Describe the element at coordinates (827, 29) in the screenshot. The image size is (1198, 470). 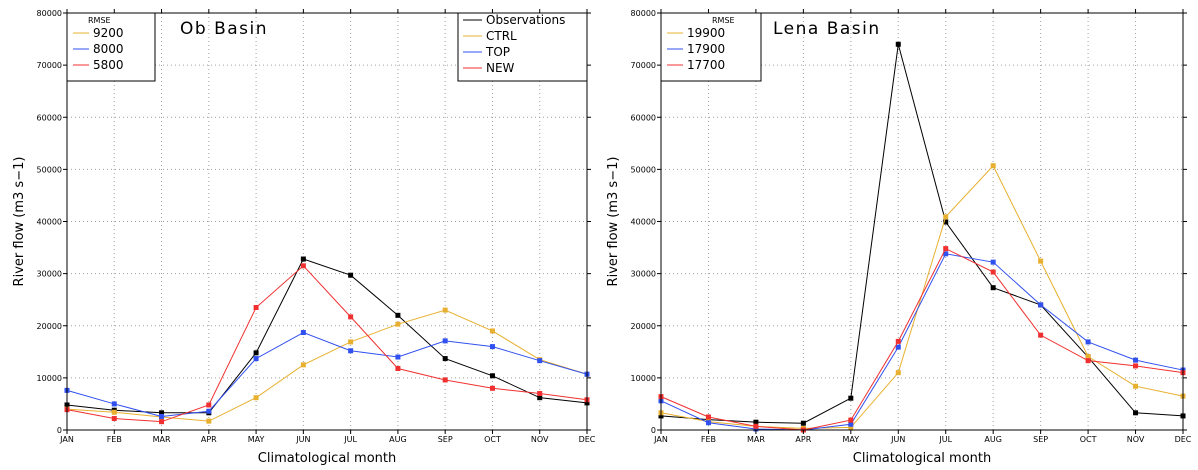
I see `chart-title: Lena Basin` at that location.